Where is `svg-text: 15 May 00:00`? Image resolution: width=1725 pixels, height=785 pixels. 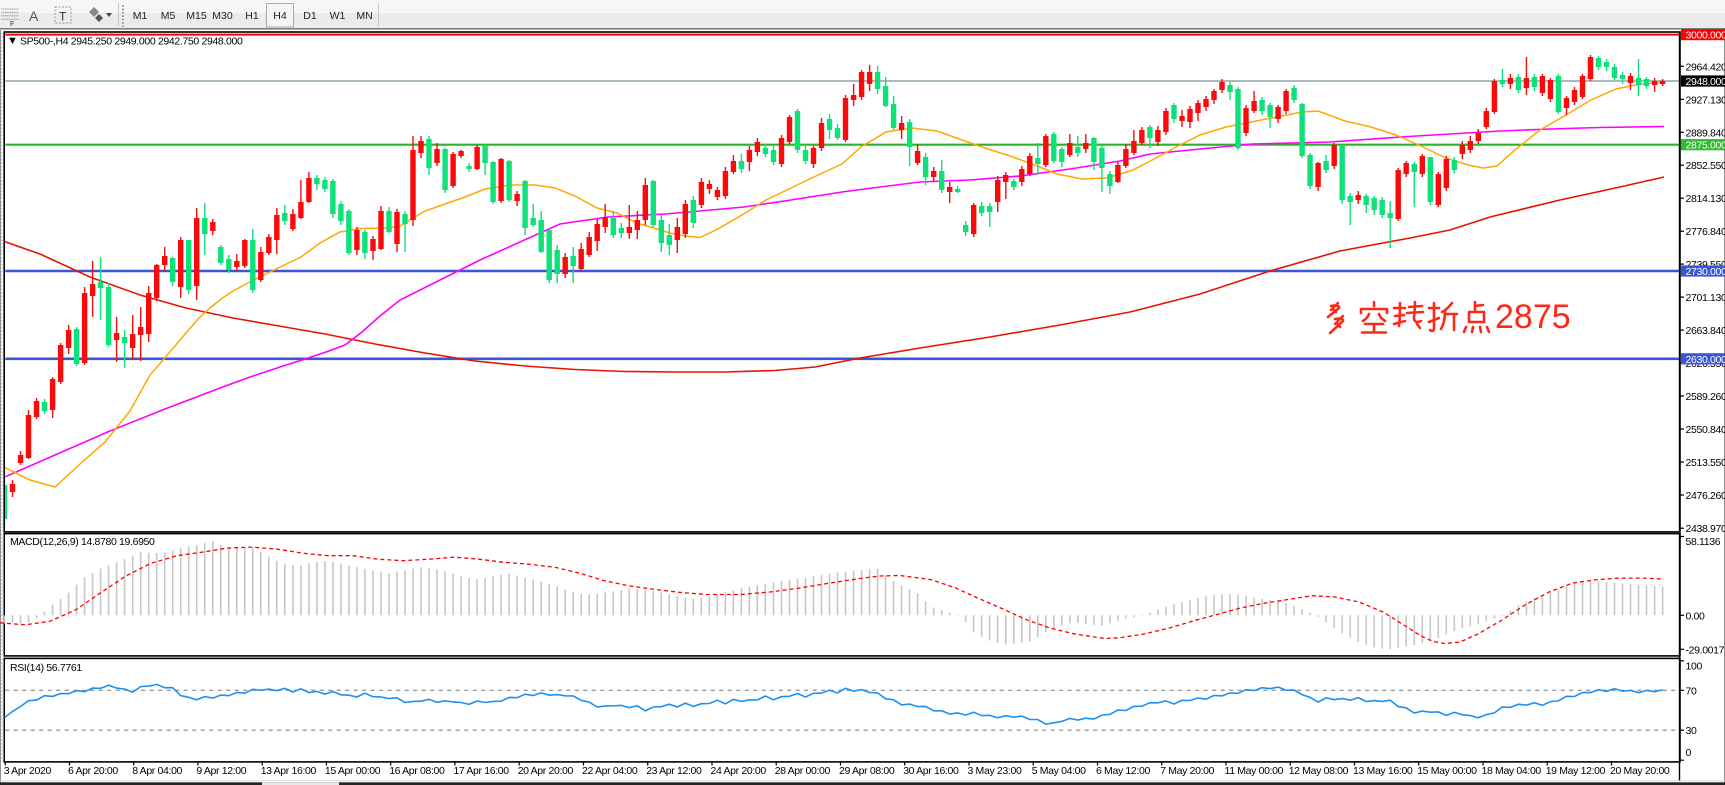
svg-text: 15 May 00:00 is located at coordinates (1447, 771).